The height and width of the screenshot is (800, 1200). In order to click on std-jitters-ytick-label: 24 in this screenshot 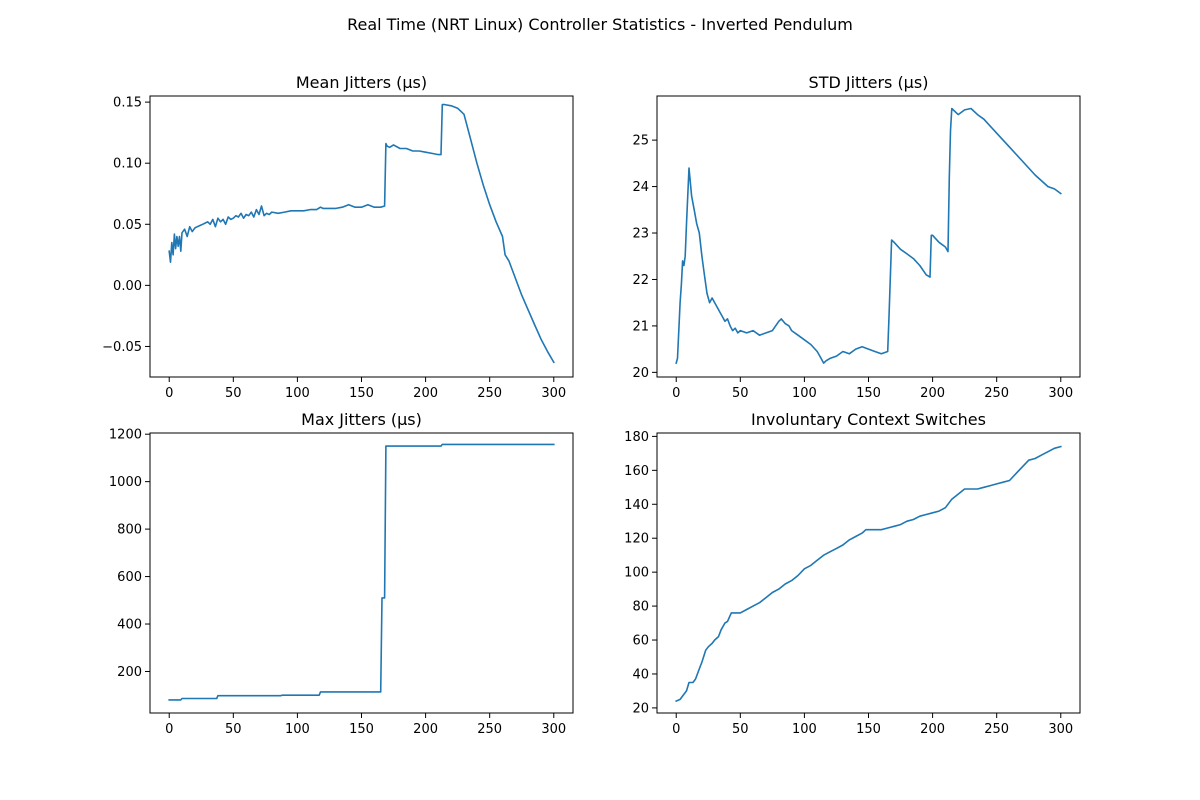, I will do `click(640, 187)`.